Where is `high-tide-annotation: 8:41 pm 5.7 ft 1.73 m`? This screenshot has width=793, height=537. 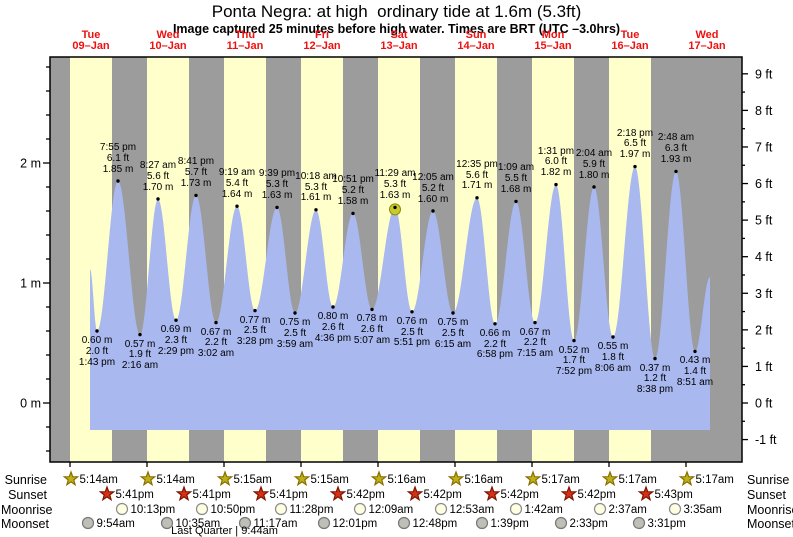 high-tide-annotation: 8:41 pm 5.7 ft 1.73 m is located at coordinates (196, 173).